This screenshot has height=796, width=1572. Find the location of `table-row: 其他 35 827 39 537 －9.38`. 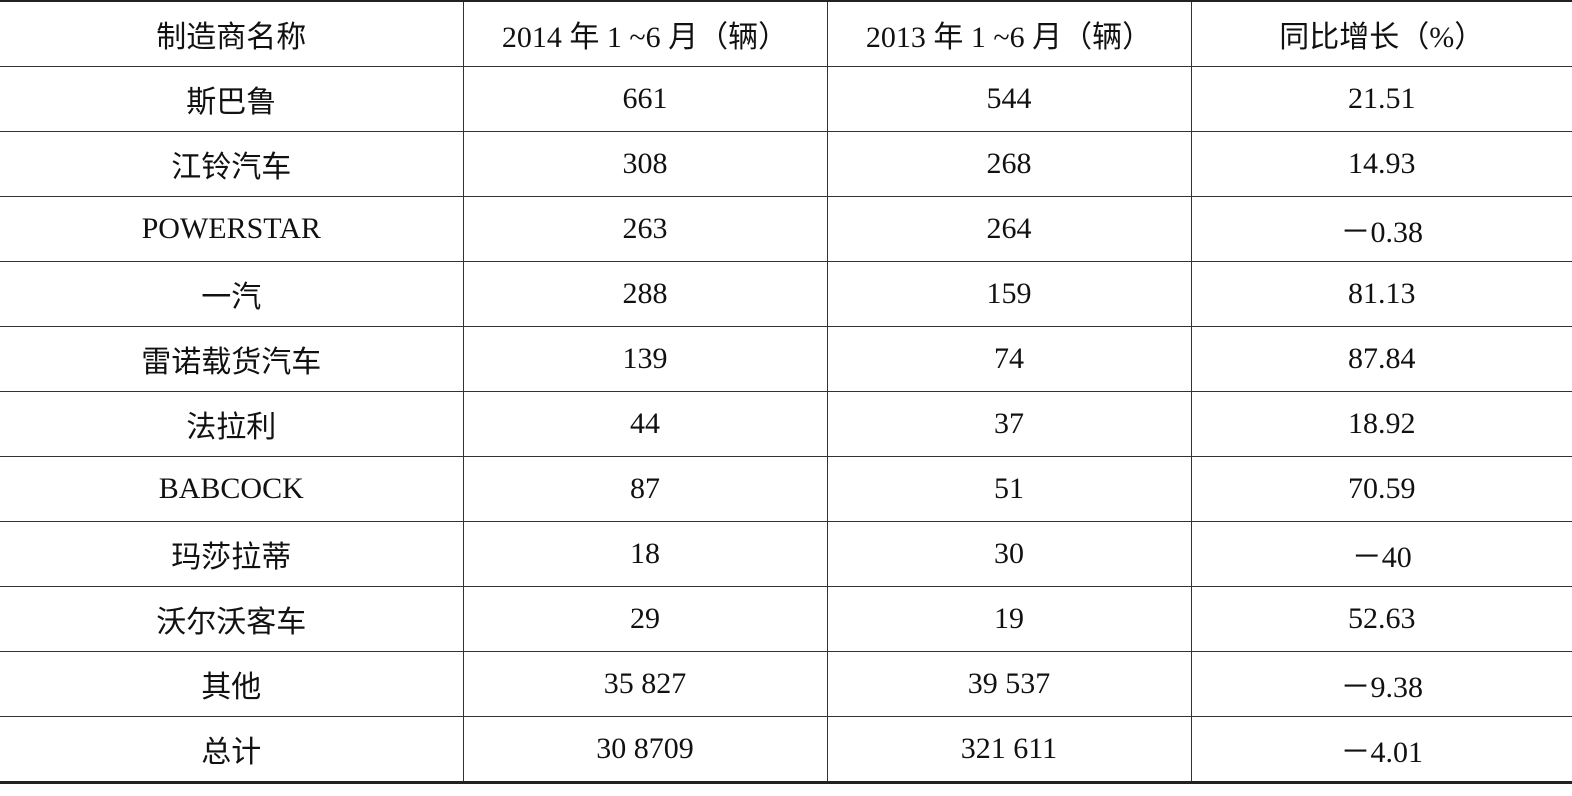

table-row: 其他 35 827 39 537 －9.38 is located at coordinates (786, 684).